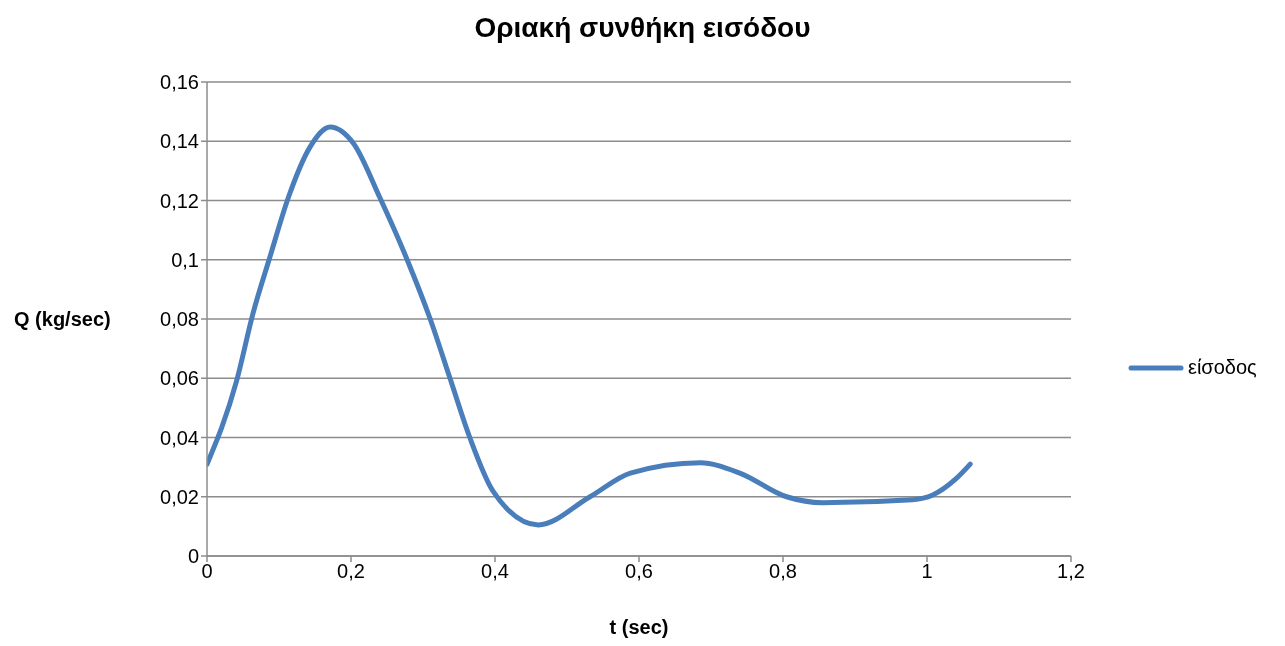 The height and width of the screenshot is (646, 1285). Describe the element at coordinates (639, 571) in the screenshot. I see `x-tick-label: 0,6` at that location.